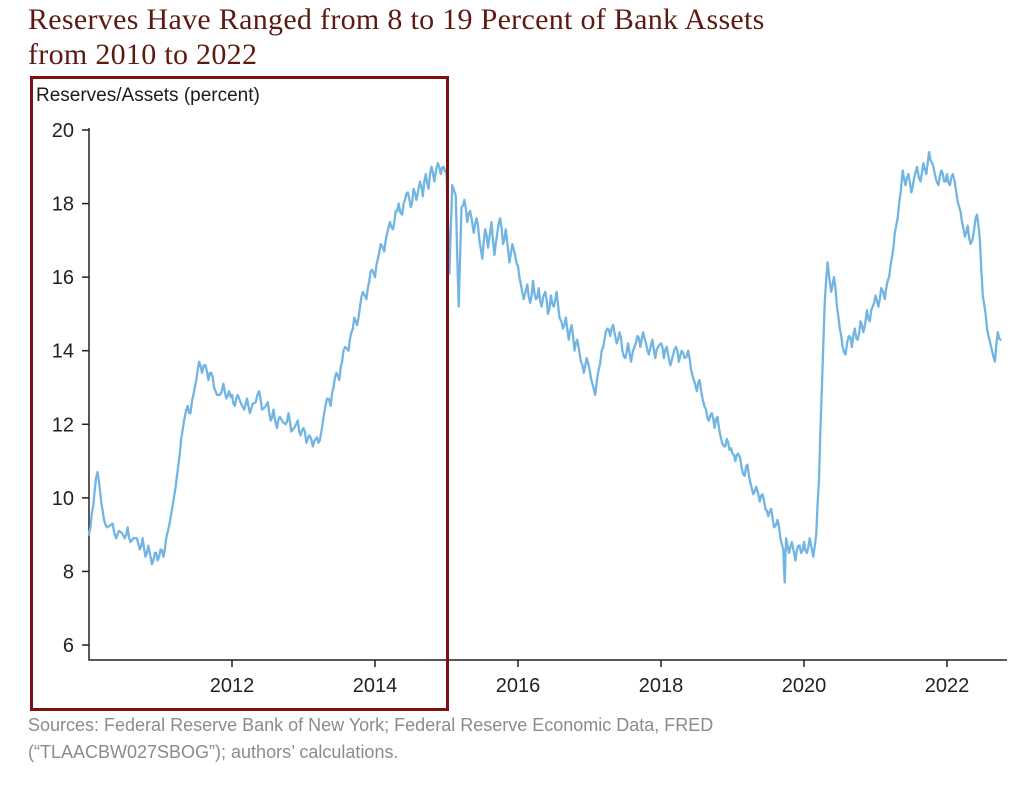  I want to click on y-tick-label: 10, so click(63, 499).